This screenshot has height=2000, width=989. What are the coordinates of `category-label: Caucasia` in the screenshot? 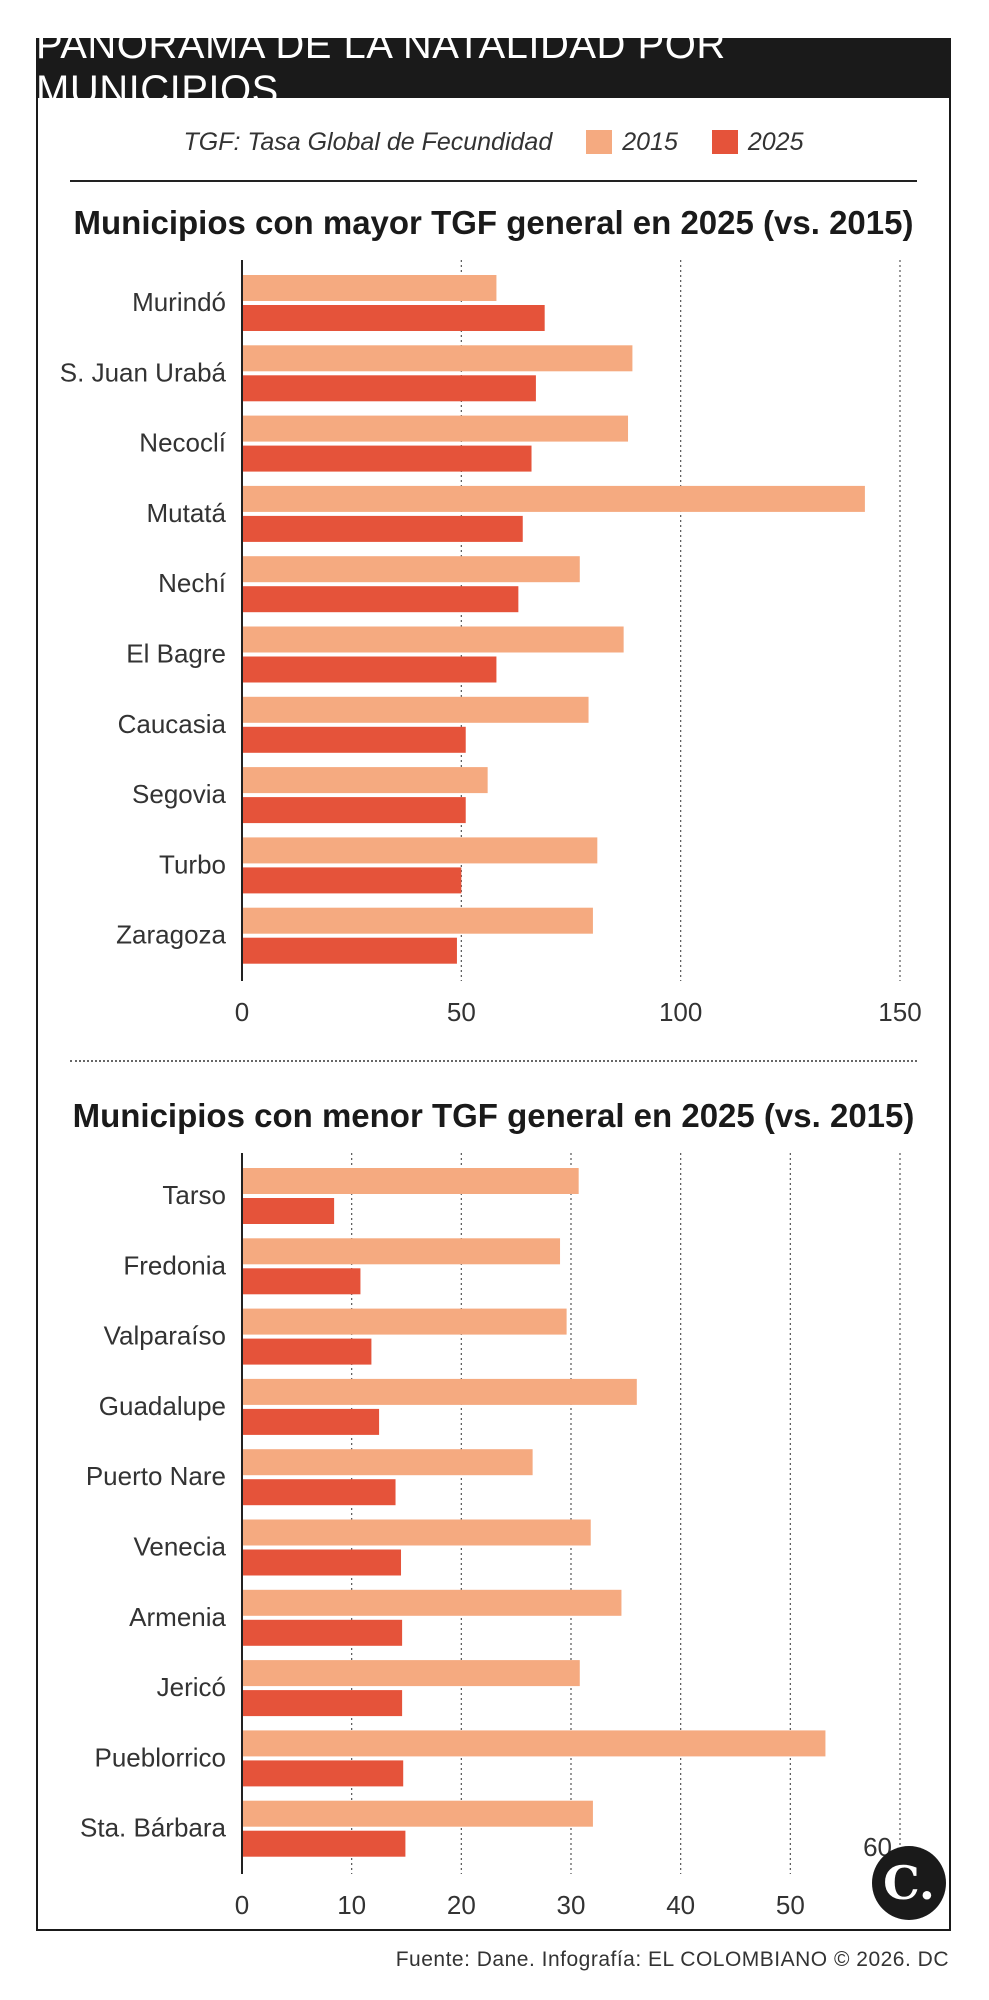 It's located at (172, 724).